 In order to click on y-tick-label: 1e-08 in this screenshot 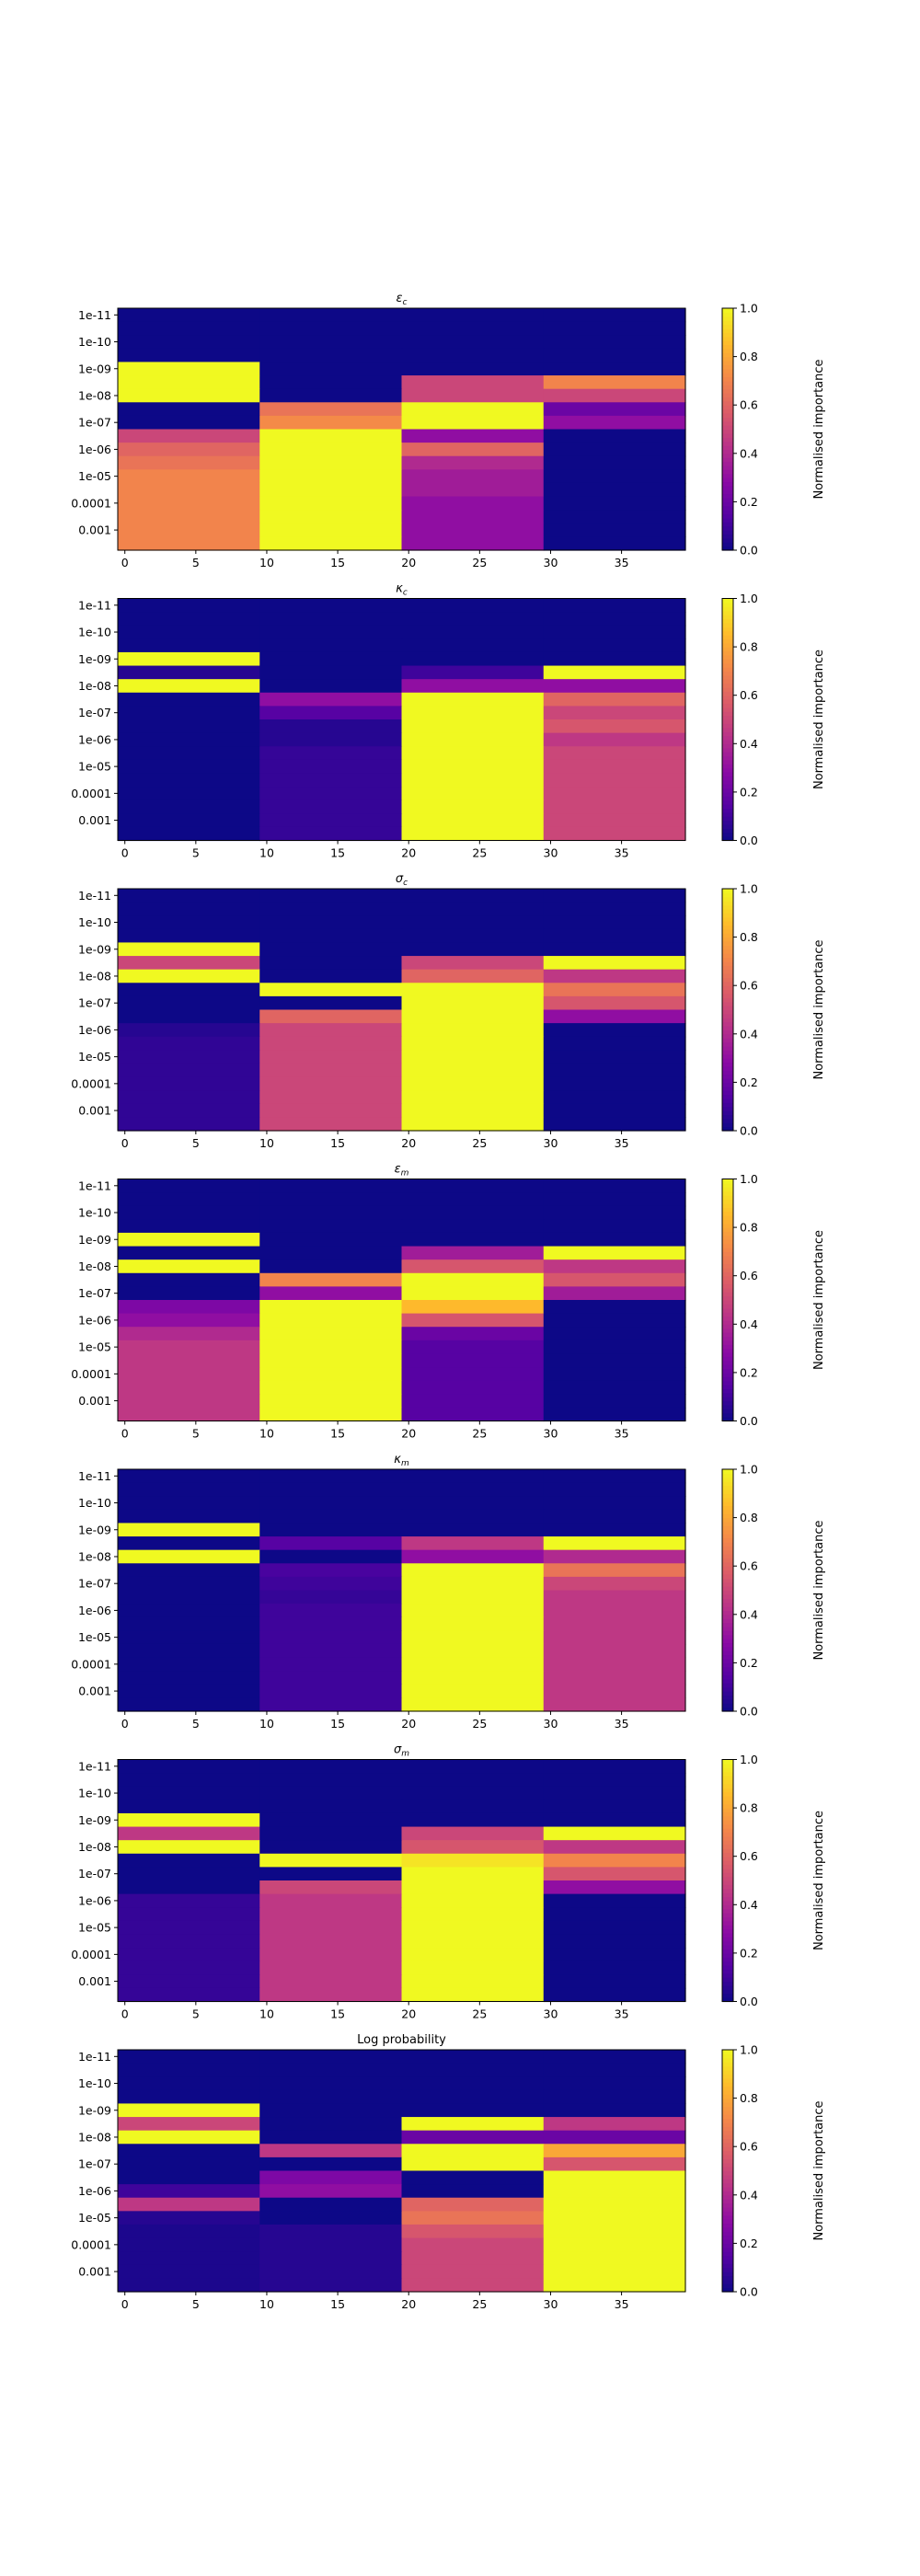, I will do `click(94, 395)`.